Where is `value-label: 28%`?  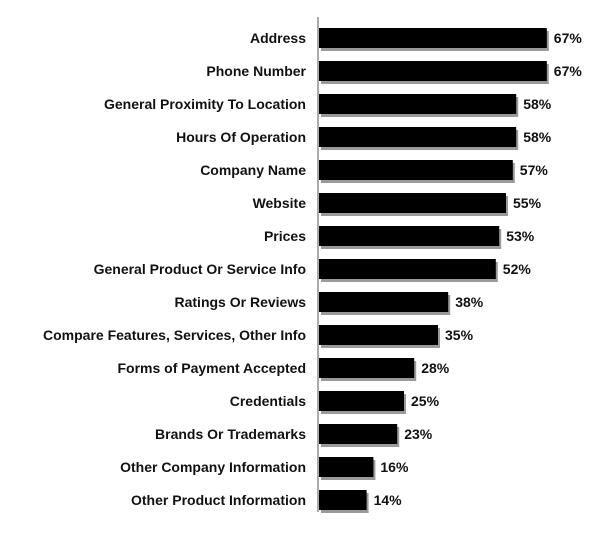
value-label: 28% is located at coordinates (435, 368).